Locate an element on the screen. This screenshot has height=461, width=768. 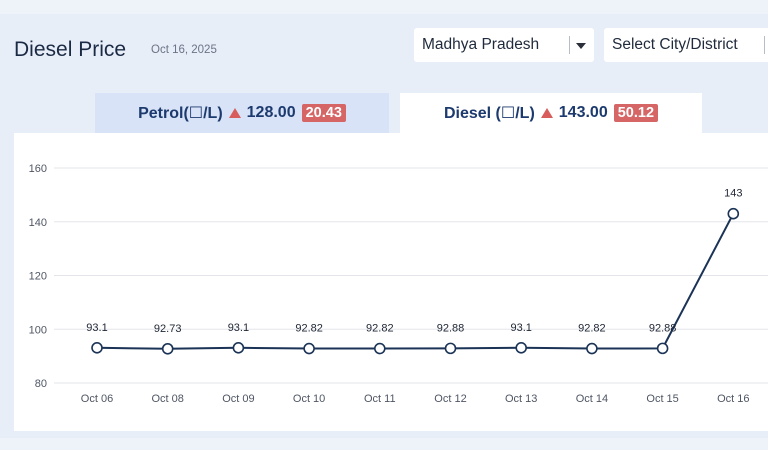
tab-petrol-change-badge: 20.43 is located at coordinates (323, 113).